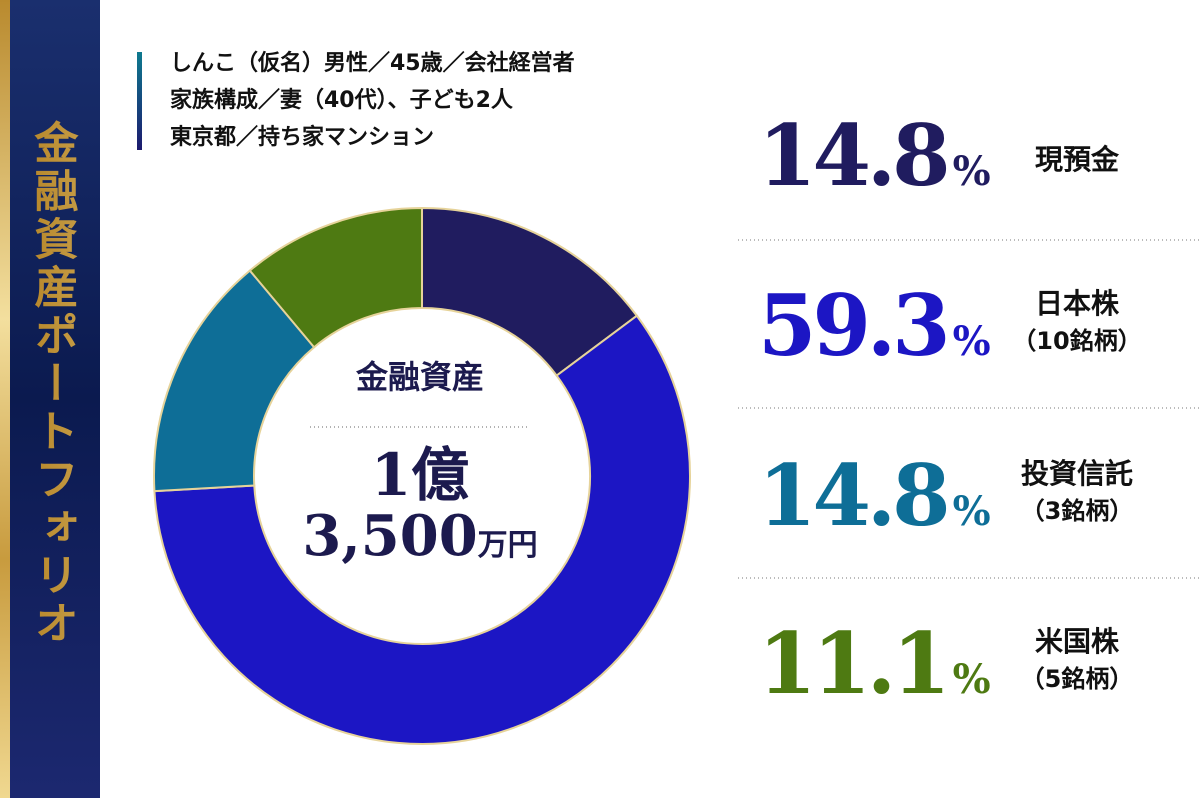  Describe the element at coordinates (1076, 341) in the screenshot. I see `category-sublabel: （10銘柄）` at that location.